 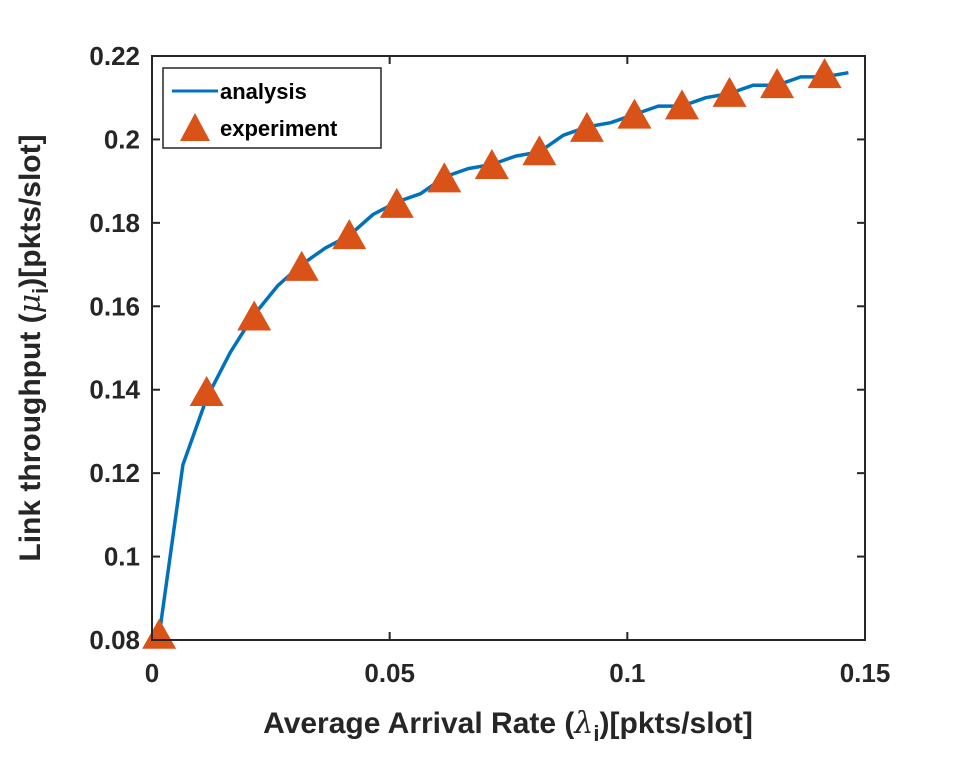 I want to click on y-tick-label: 0.22, so click(x=114, y=56).